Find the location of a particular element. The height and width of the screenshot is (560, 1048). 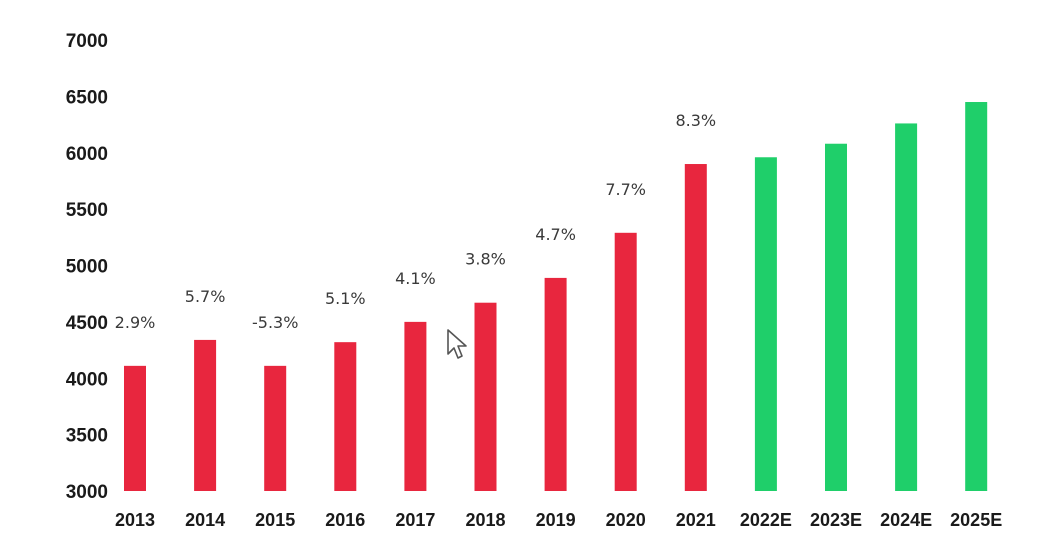

y-tick-label: 6000 is located at coordinates (87, 154).